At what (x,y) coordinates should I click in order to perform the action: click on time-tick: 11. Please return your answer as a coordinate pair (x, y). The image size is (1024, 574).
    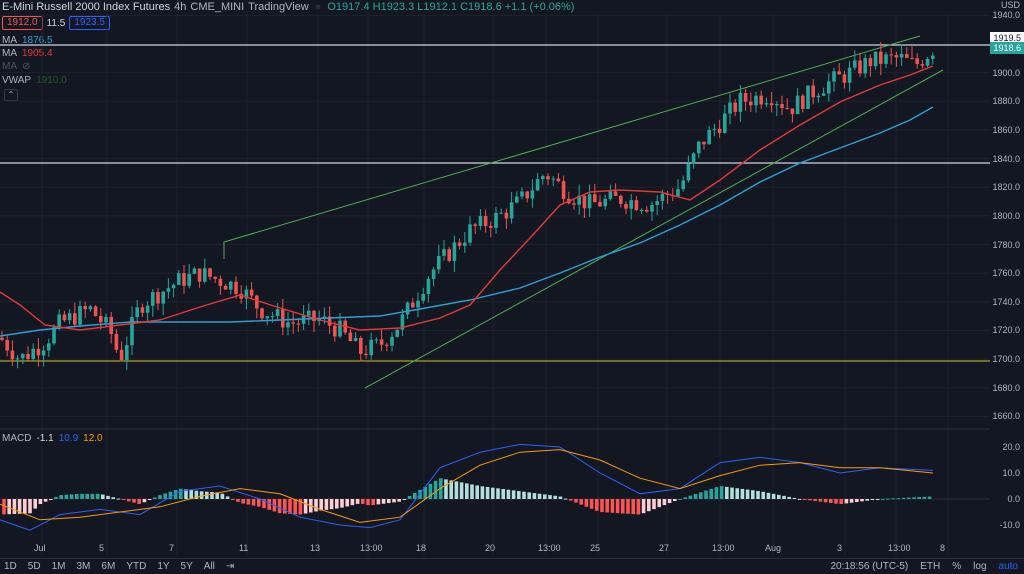
    Looking at the image, I should click on (244, 548).